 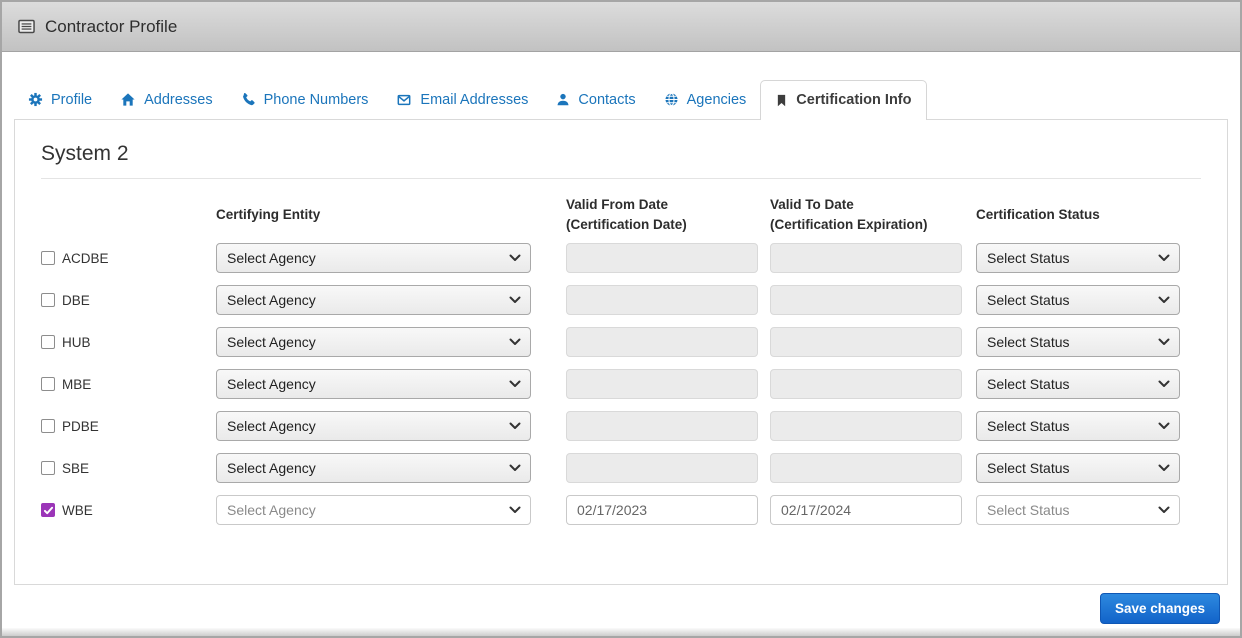 What do you see at coordinates (111, 26) in the screenshot?
I see `page-title: Contractor Profile` at bounding box center [111, 26].